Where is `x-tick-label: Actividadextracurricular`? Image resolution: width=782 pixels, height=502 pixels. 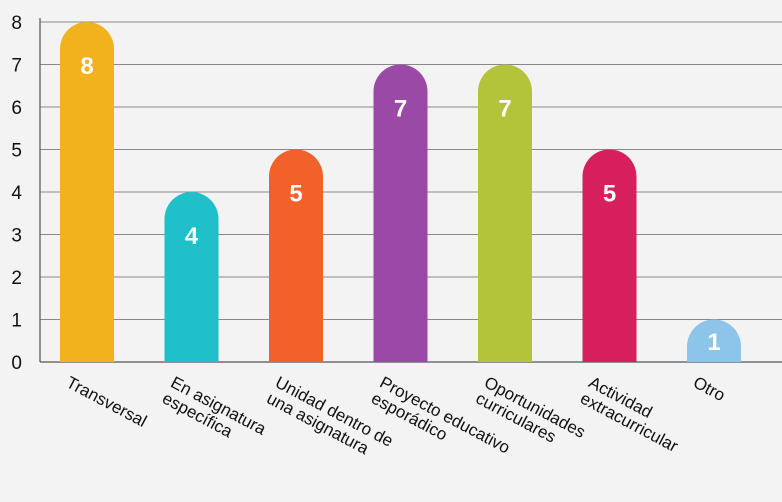
x-tick-label: Actividadextracurricular is located at coordinates (633, 414).